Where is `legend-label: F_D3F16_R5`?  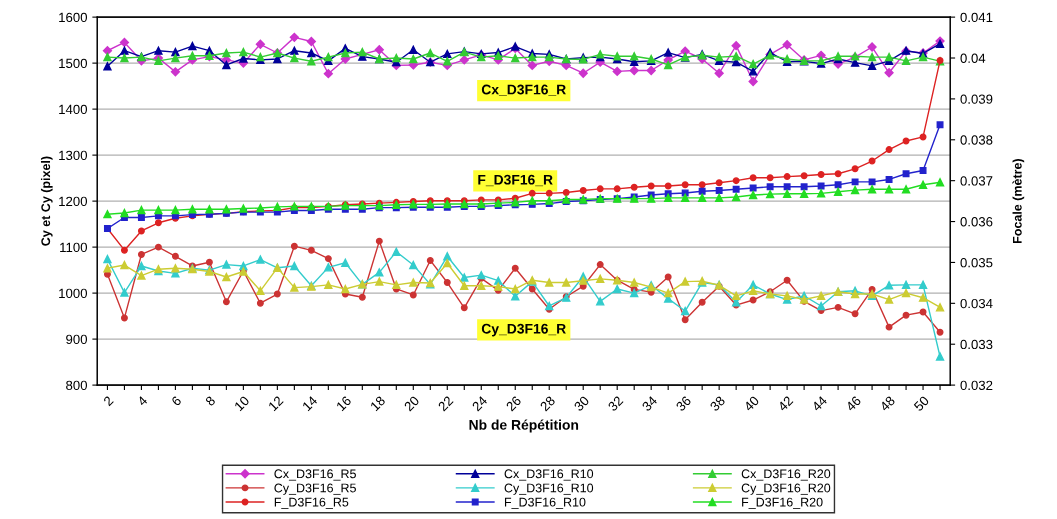
legend-label: F_D3F16_R5 is located at coordinates (311, 503).